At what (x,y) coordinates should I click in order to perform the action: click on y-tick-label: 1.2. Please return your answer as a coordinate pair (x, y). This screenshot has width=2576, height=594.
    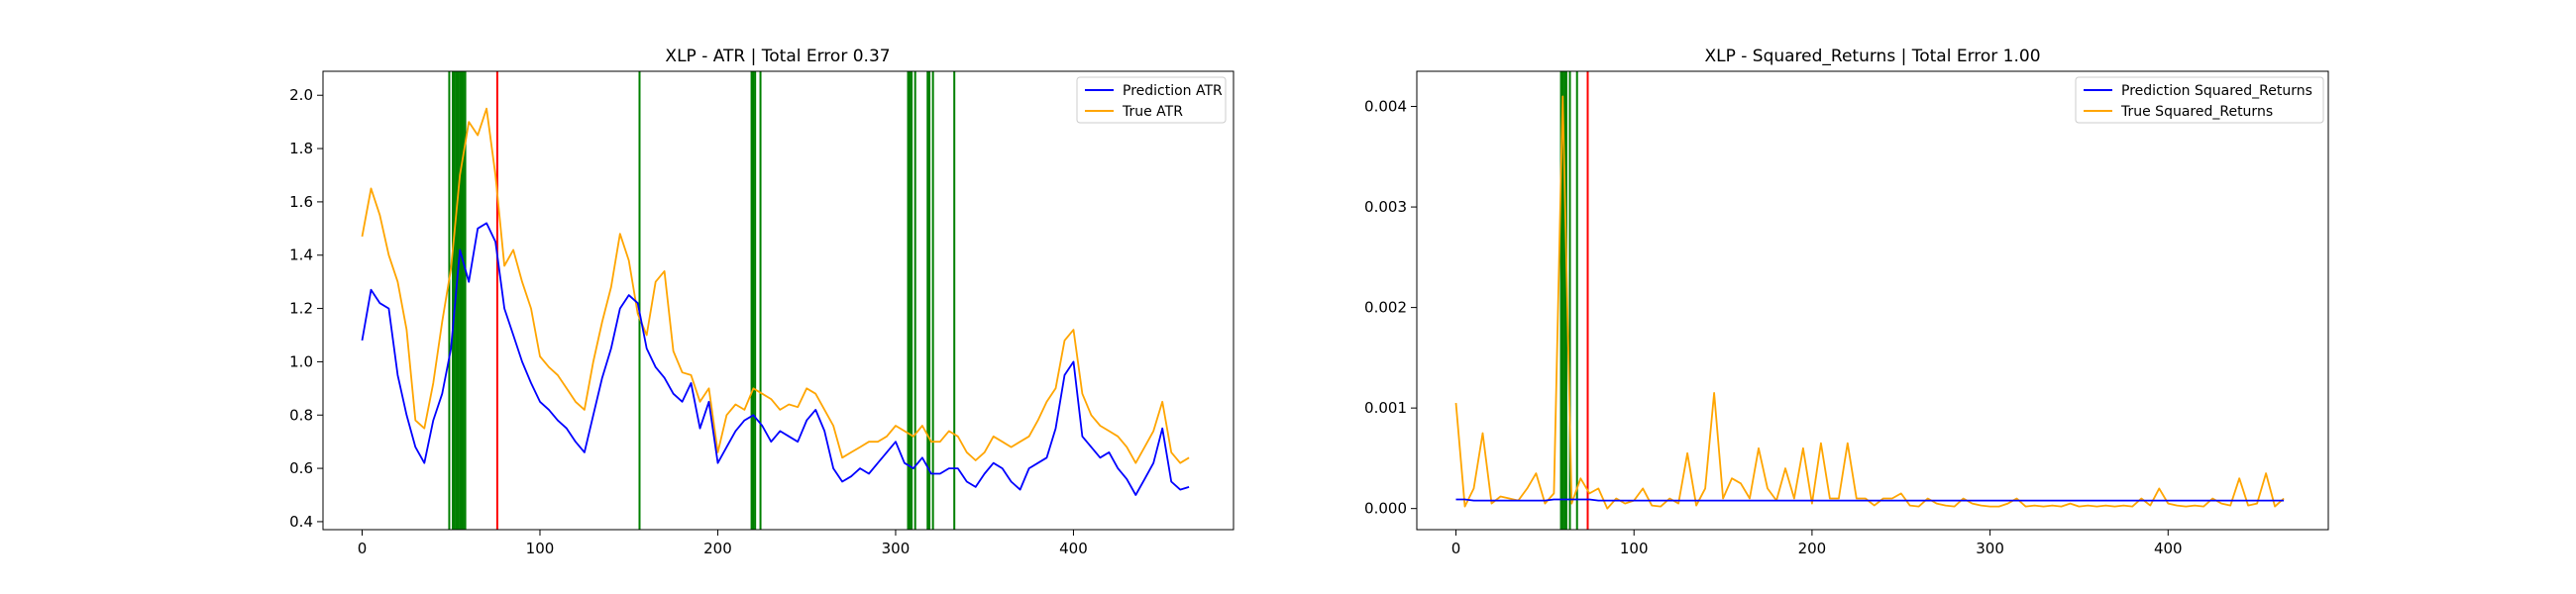
    Looking at the image, I should click on (301, 309).